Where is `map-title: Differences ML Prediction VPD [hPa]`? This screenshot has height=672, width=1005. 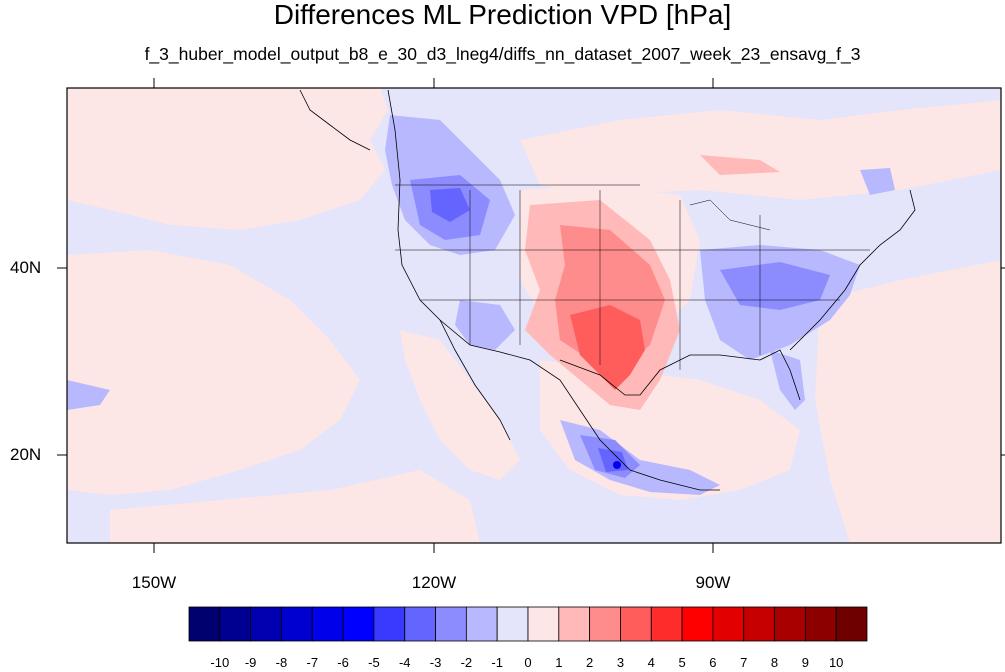
map-title: Differences ML Prediction VPD [hPa] is located at coordinates (502, 15).